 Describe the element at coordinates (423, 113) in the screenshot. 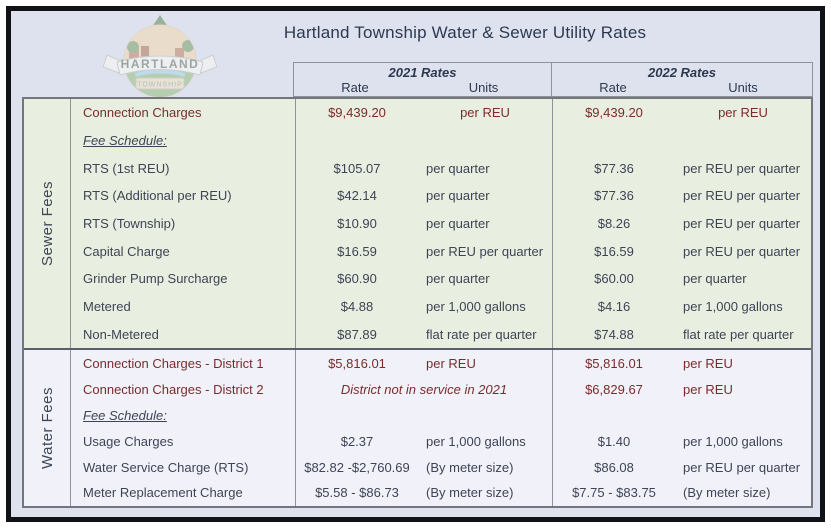

I see `year-2021-cell: $9,439.20 per REU` at that location.